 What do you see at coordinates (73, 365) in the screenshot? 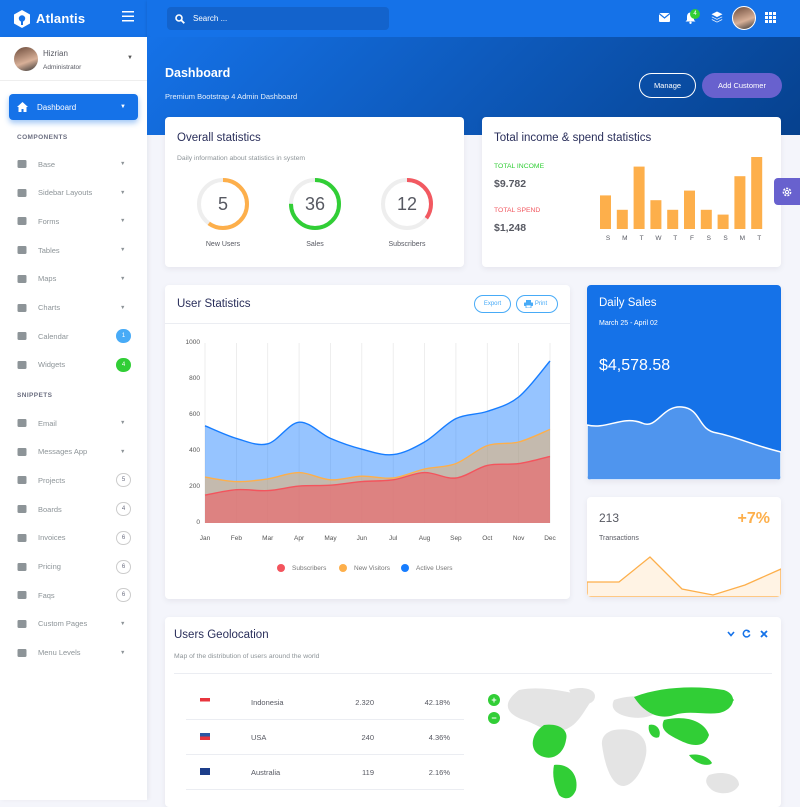
I see `sidebar-item-widgets: Widgets 4` at bounding box center [73, 365].